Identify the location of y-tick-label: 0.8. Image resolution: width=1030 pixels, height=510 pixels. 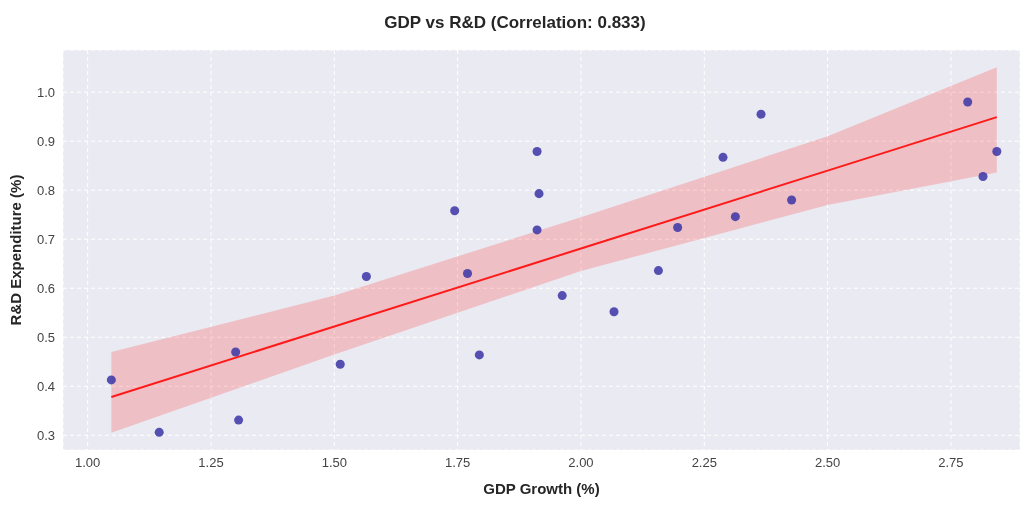
(45, 190).